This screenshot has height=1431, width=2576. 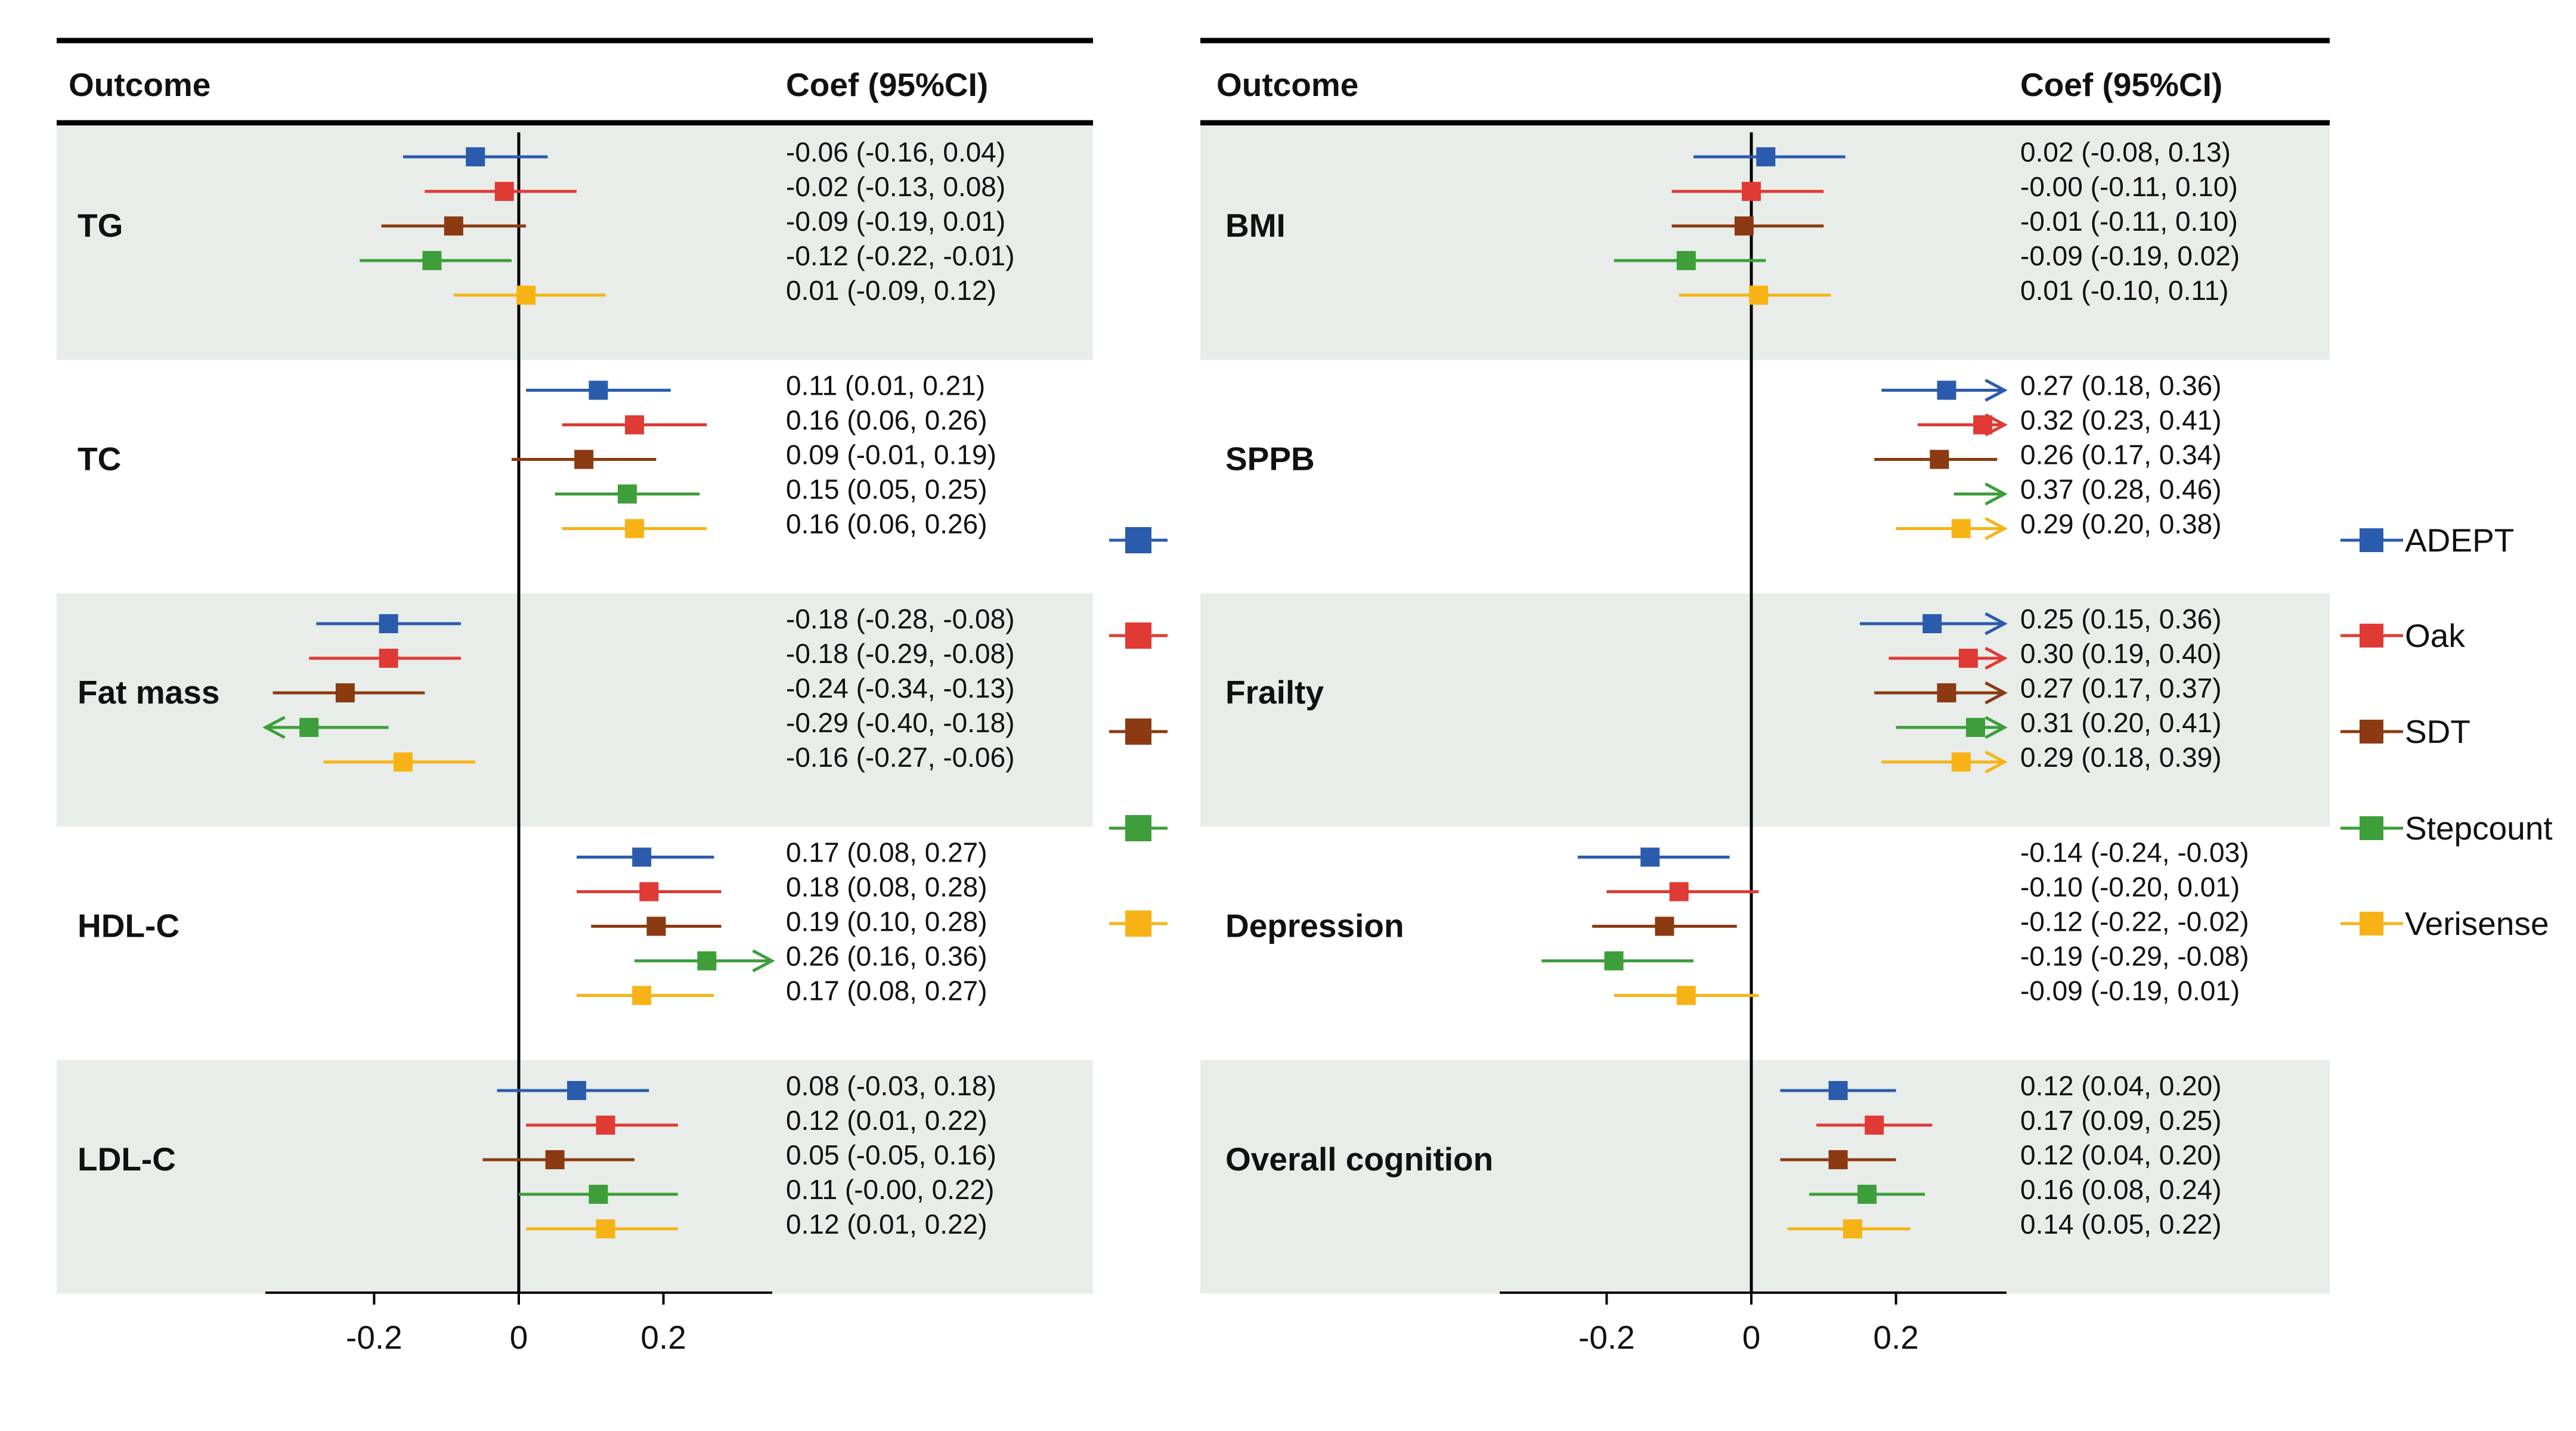 I want to click on estimate-row: 0.05 (-0.05, 0.16), so click(x=739, y=1154).